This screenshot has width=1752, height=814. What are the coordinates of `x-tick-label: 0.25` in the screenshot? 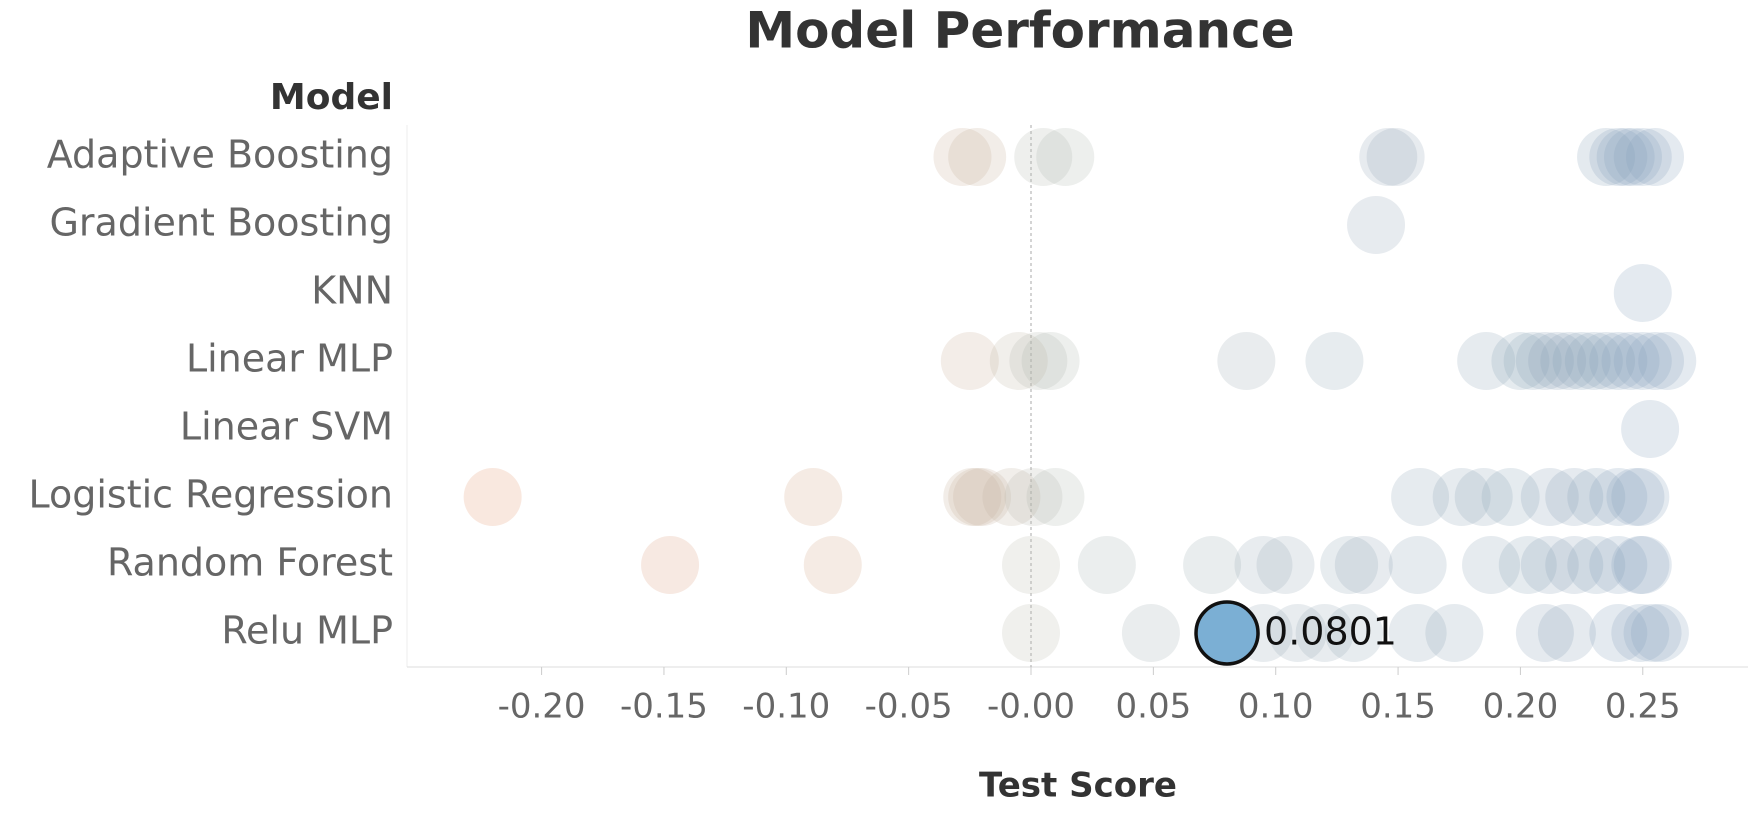 It's located at (1643, 707).